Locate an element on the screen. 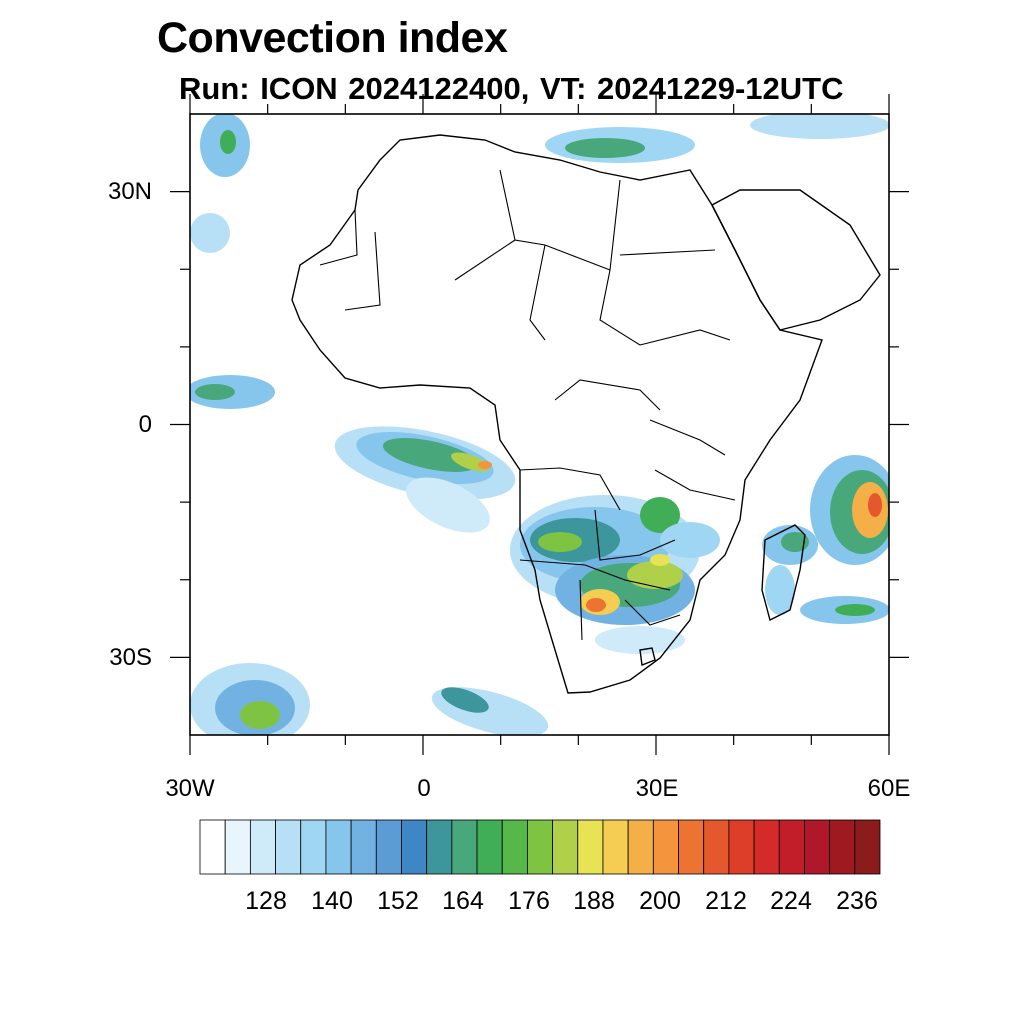 This screenshot has height=1024, width=1024. map-title: Convection index is located at coordinates (332, 38).